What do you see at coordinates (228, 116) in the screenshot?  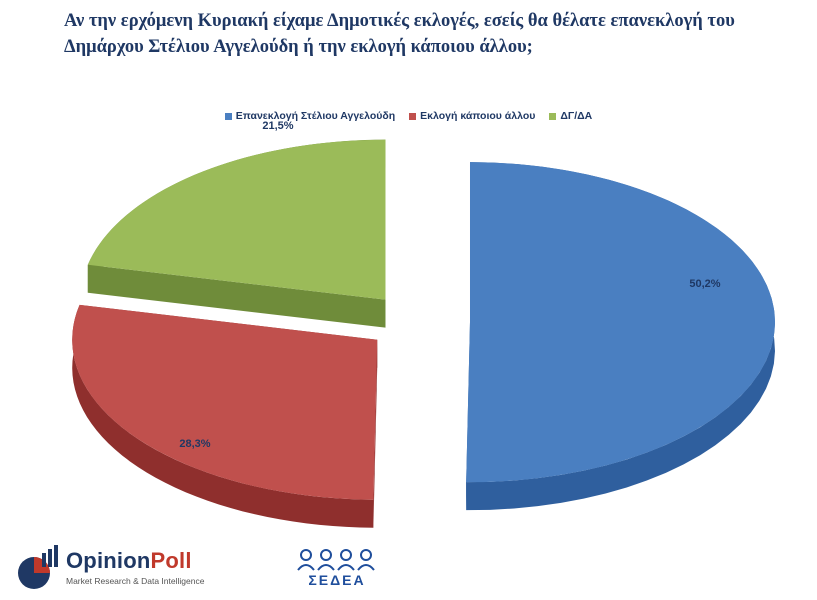 I see `legend-swatch-reelection` at bounding box center [228, 116].